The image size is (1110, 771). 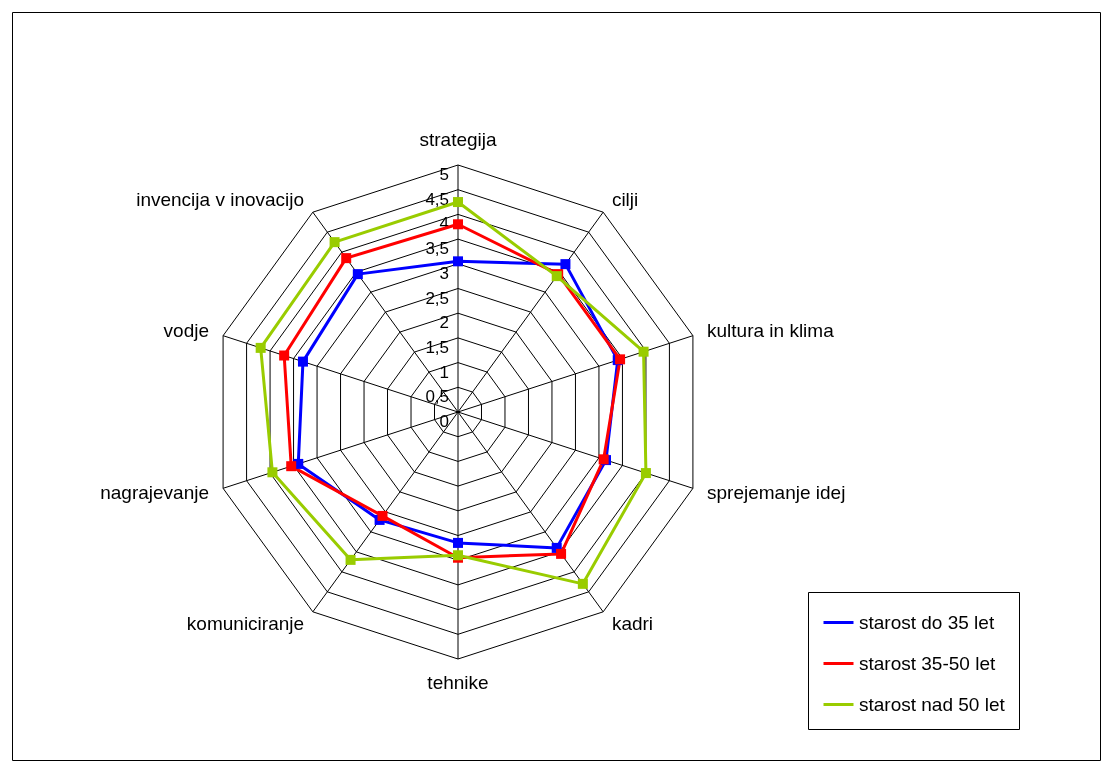 I want to click on y-tick-label: 4,5, so click(x=437, y=199).